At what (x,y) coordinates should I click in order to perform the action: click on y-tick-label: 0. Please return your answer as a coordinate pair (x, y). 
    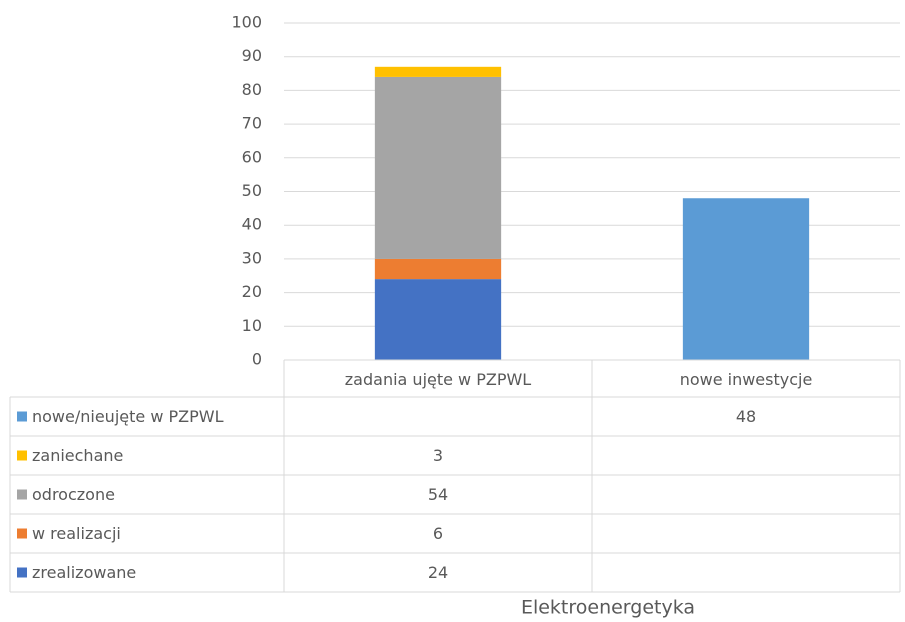
    Looking at the image, I should click on (257, 359).